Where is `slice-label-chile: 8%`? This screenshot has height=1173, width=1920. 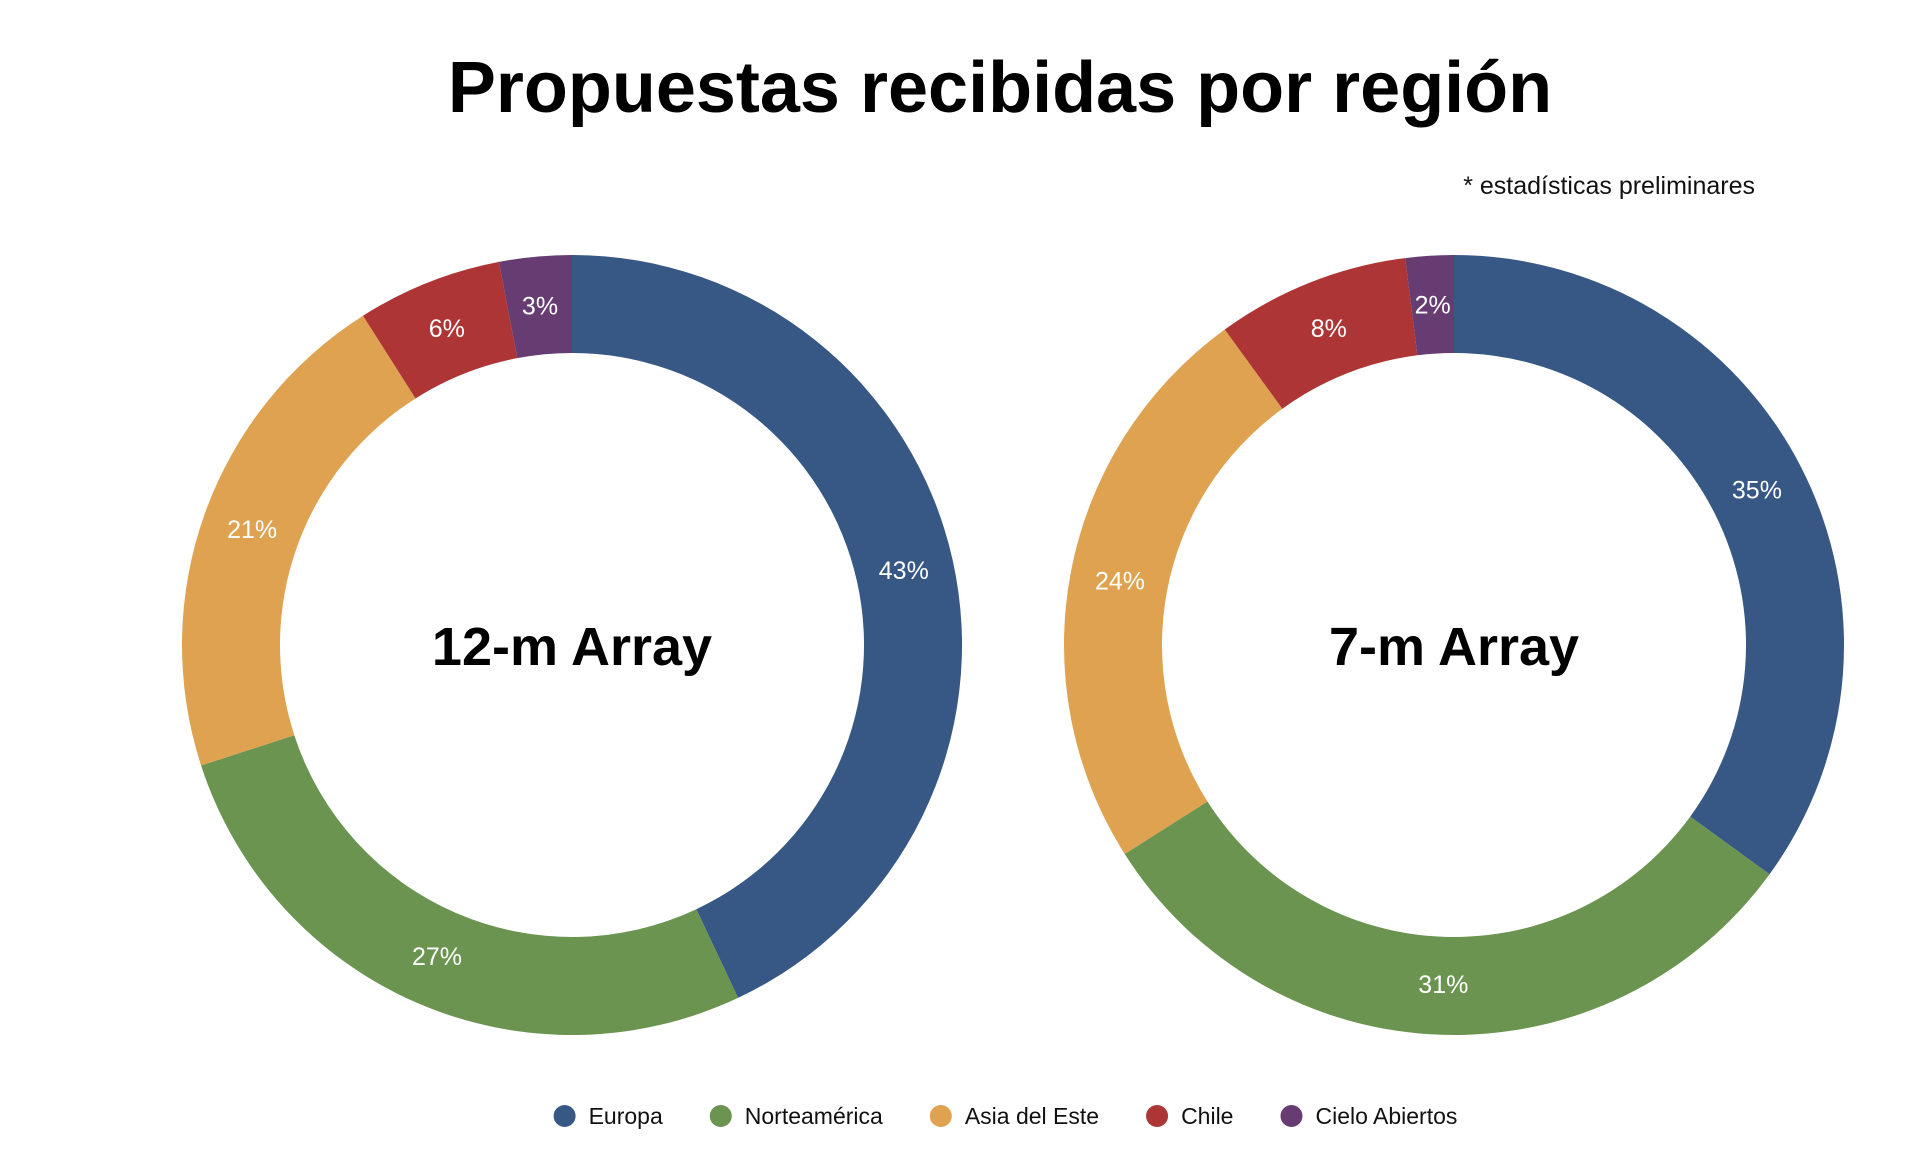 slice-label-chile: 8% is located at coordinates (1329, 329).